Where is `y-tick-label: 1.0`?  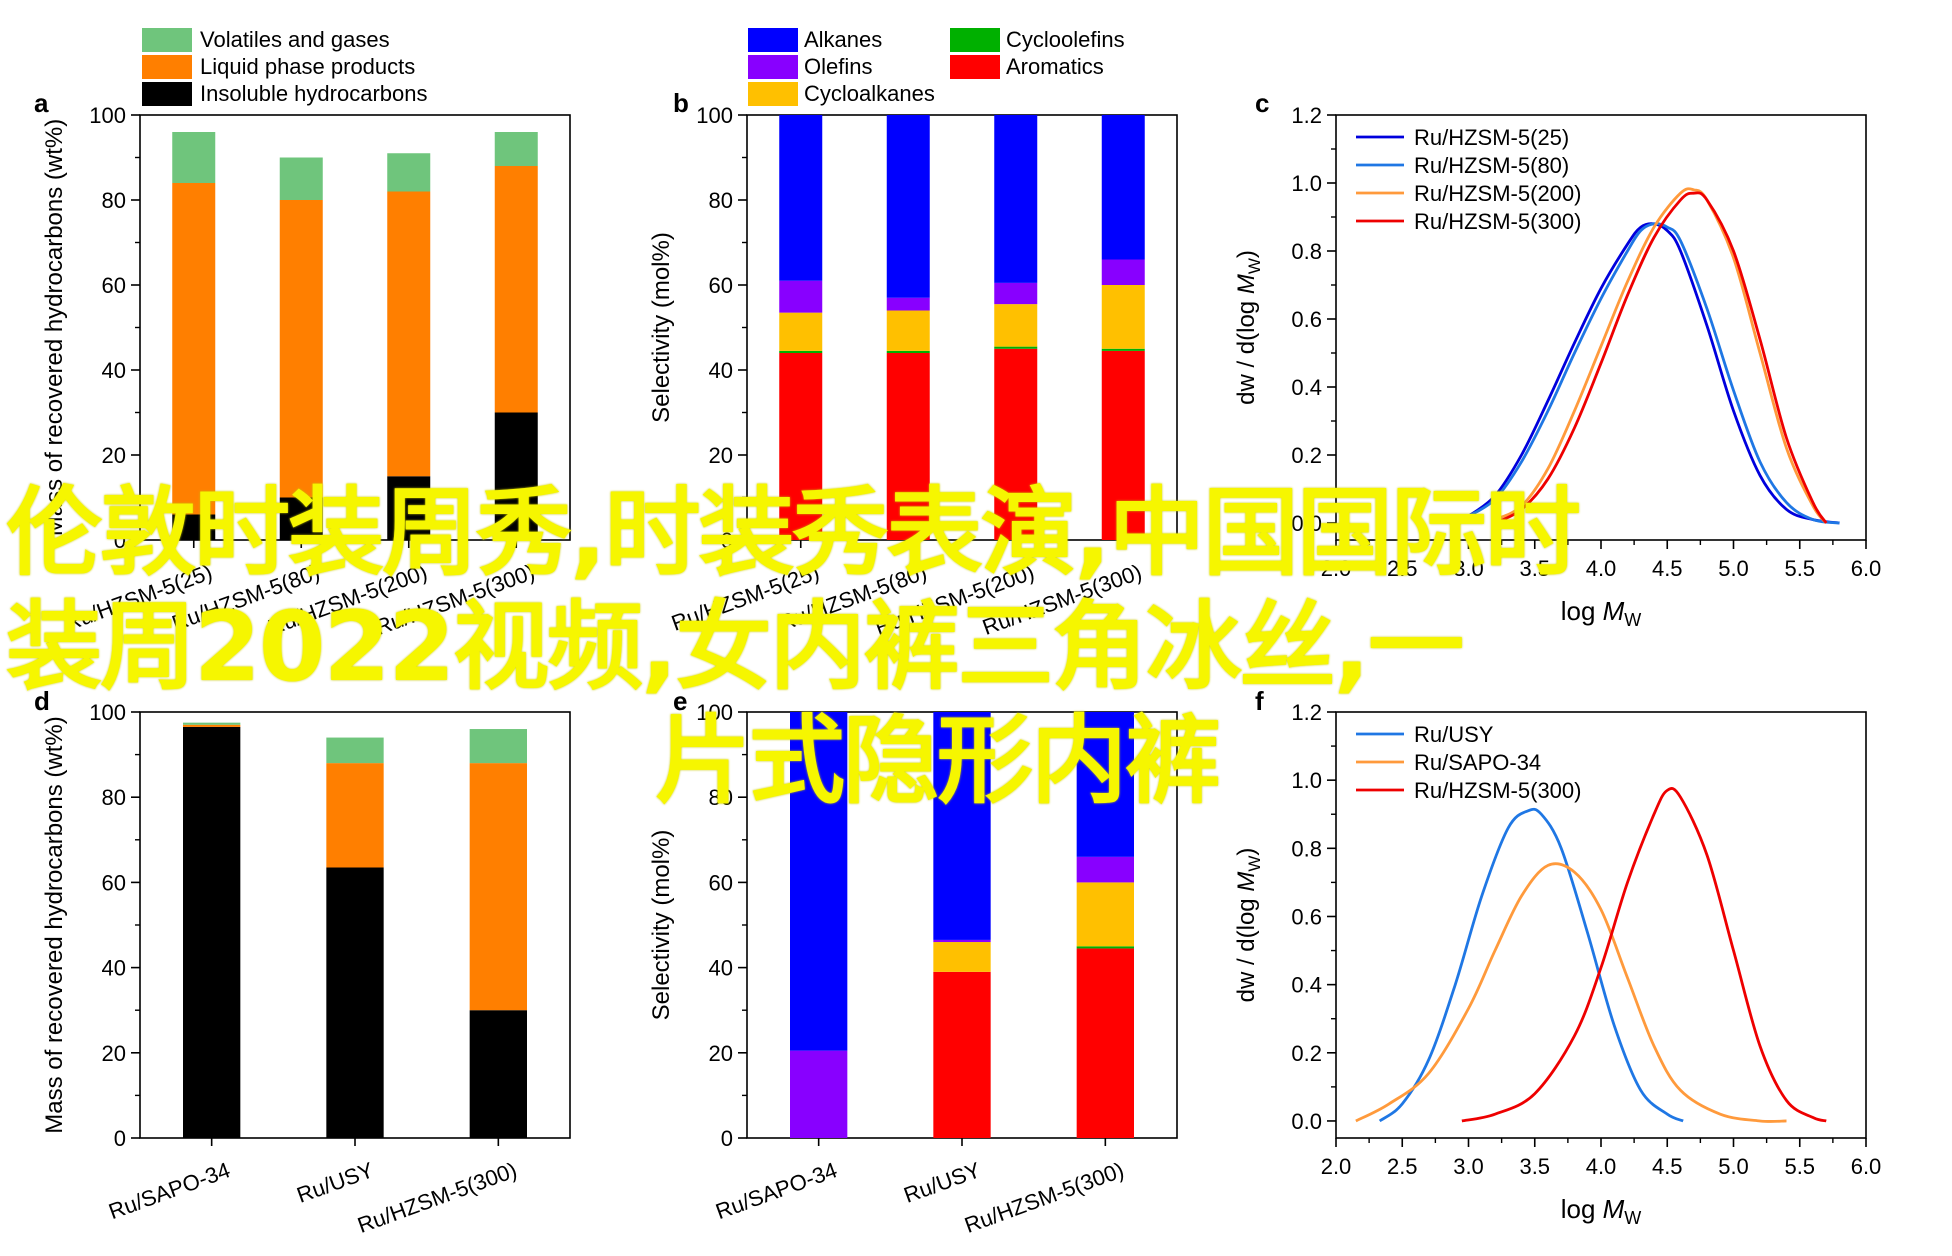
y-tick-label: 1.0 is located at coordinates (1306, 183).